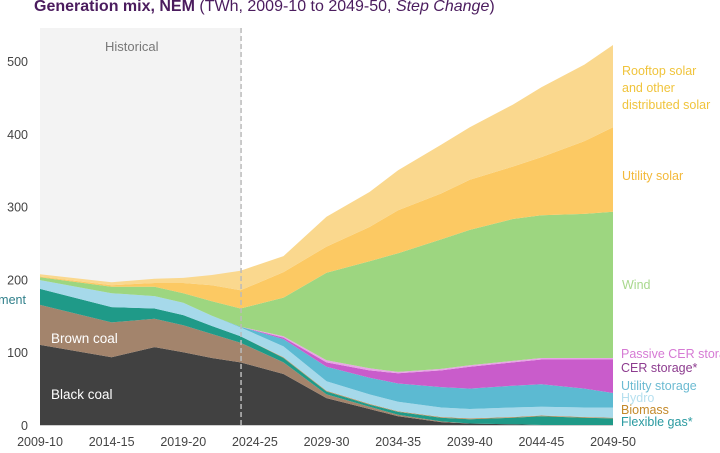 The width and height of the screenshot is (720, 453). I want to click on y-tick-label: 200, so click(17, 280).